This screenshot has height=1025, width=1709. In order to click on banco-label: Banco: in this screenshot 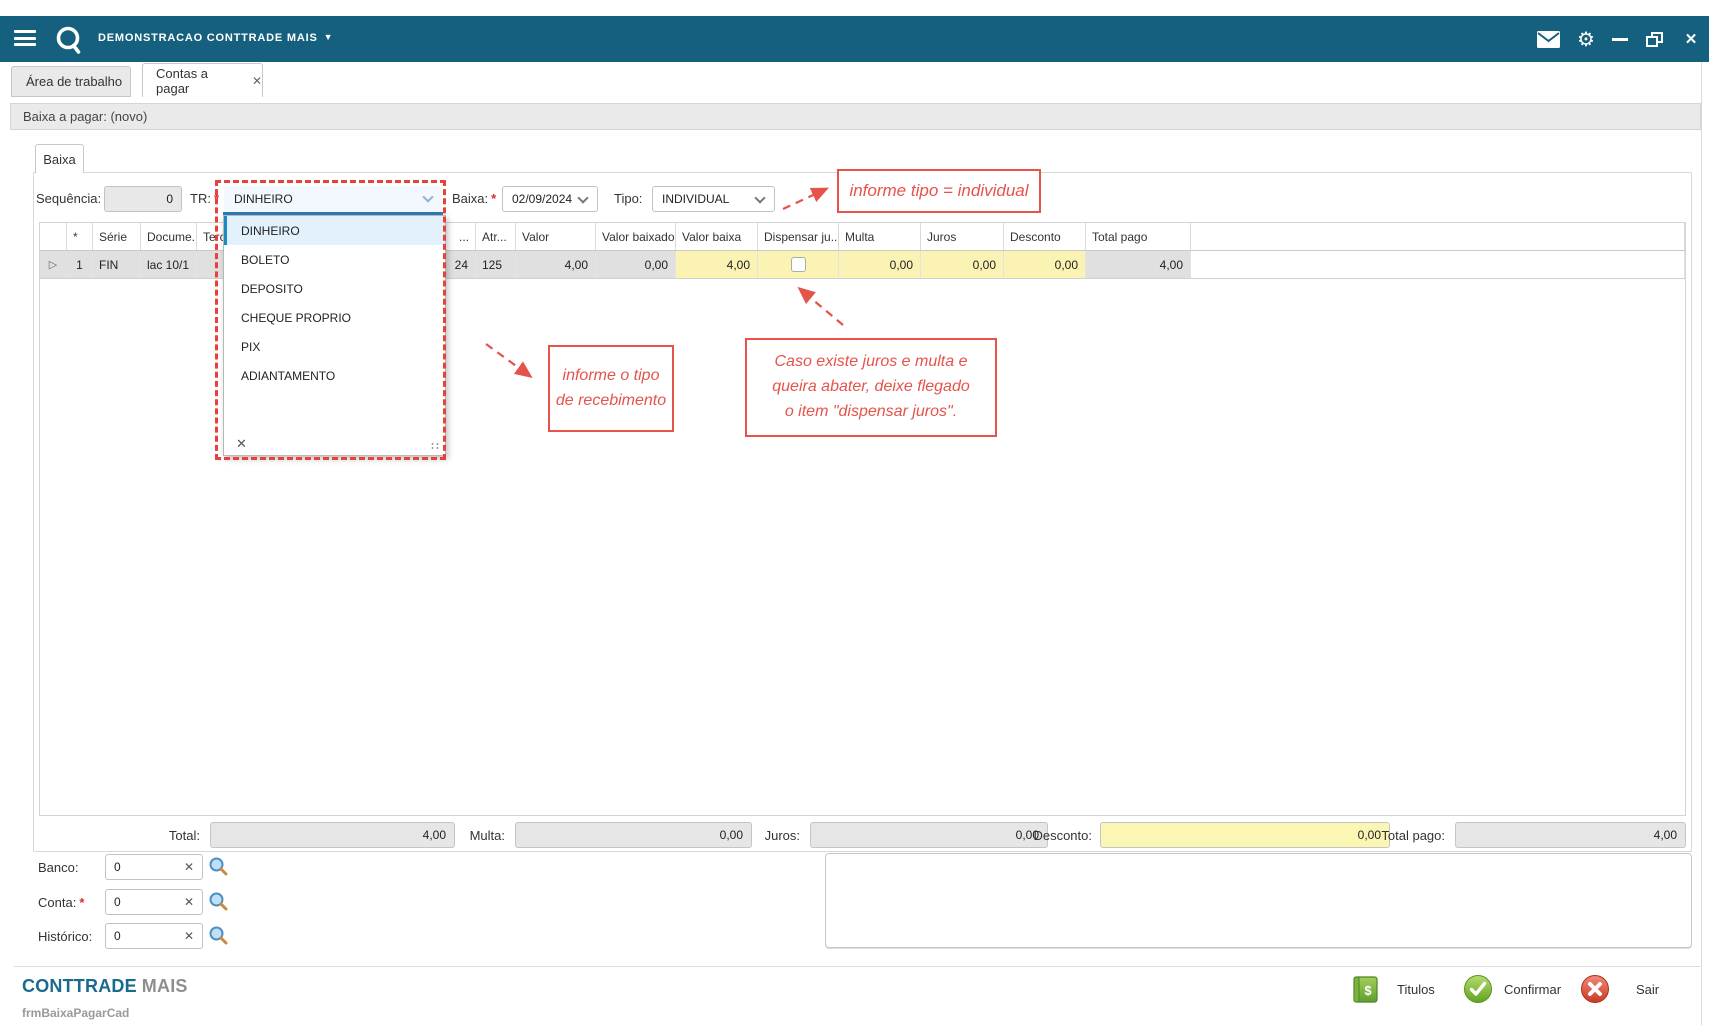, I will do `click(58, 867)`.